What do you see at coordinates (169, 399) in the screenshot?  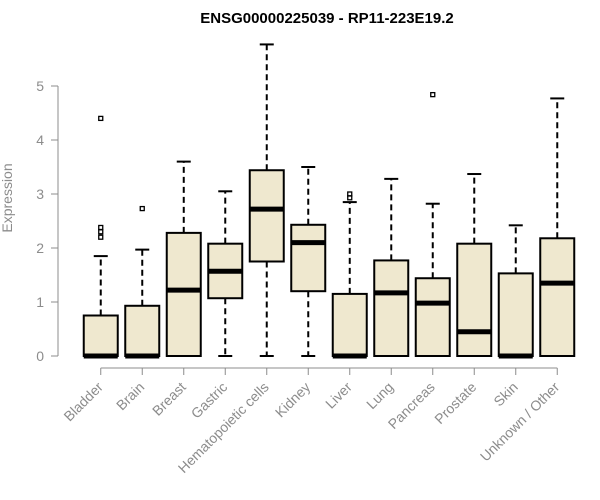 I see `x-tick-label: Breast` at bounding box center [169, 399].